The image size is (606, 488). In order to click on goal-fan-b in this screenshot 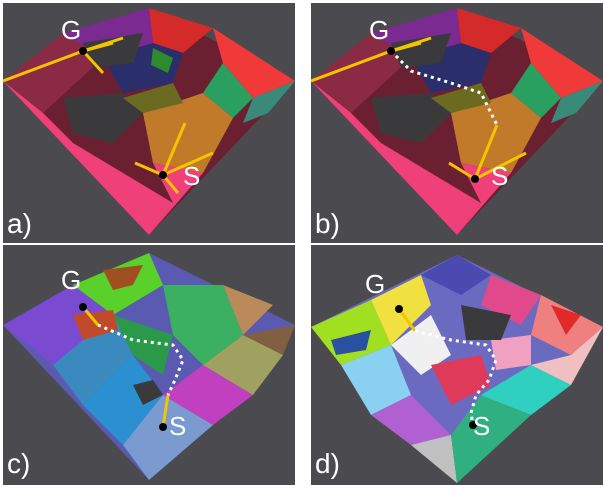, I will do `click(371, 59)`.